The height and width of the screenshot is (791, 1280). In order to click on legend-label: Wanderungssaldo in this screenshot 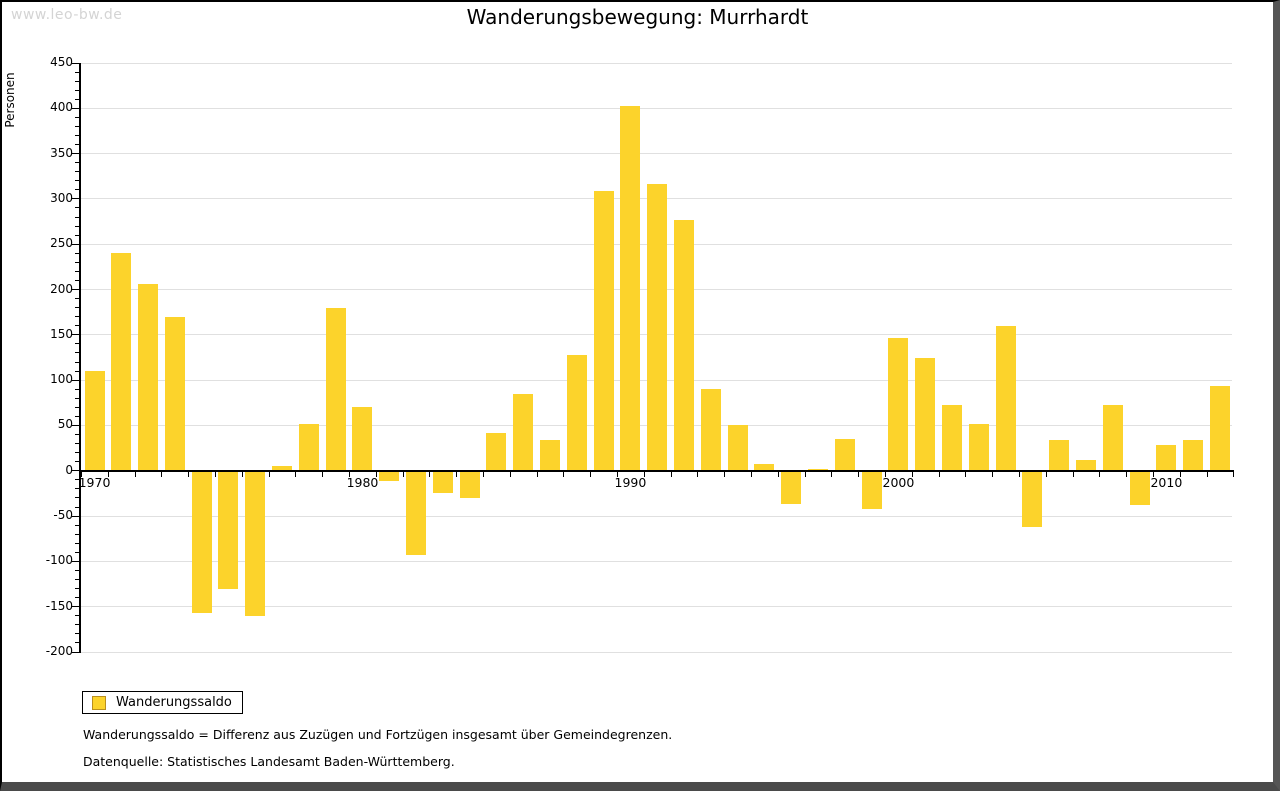, I will do `click(174, 702)`.